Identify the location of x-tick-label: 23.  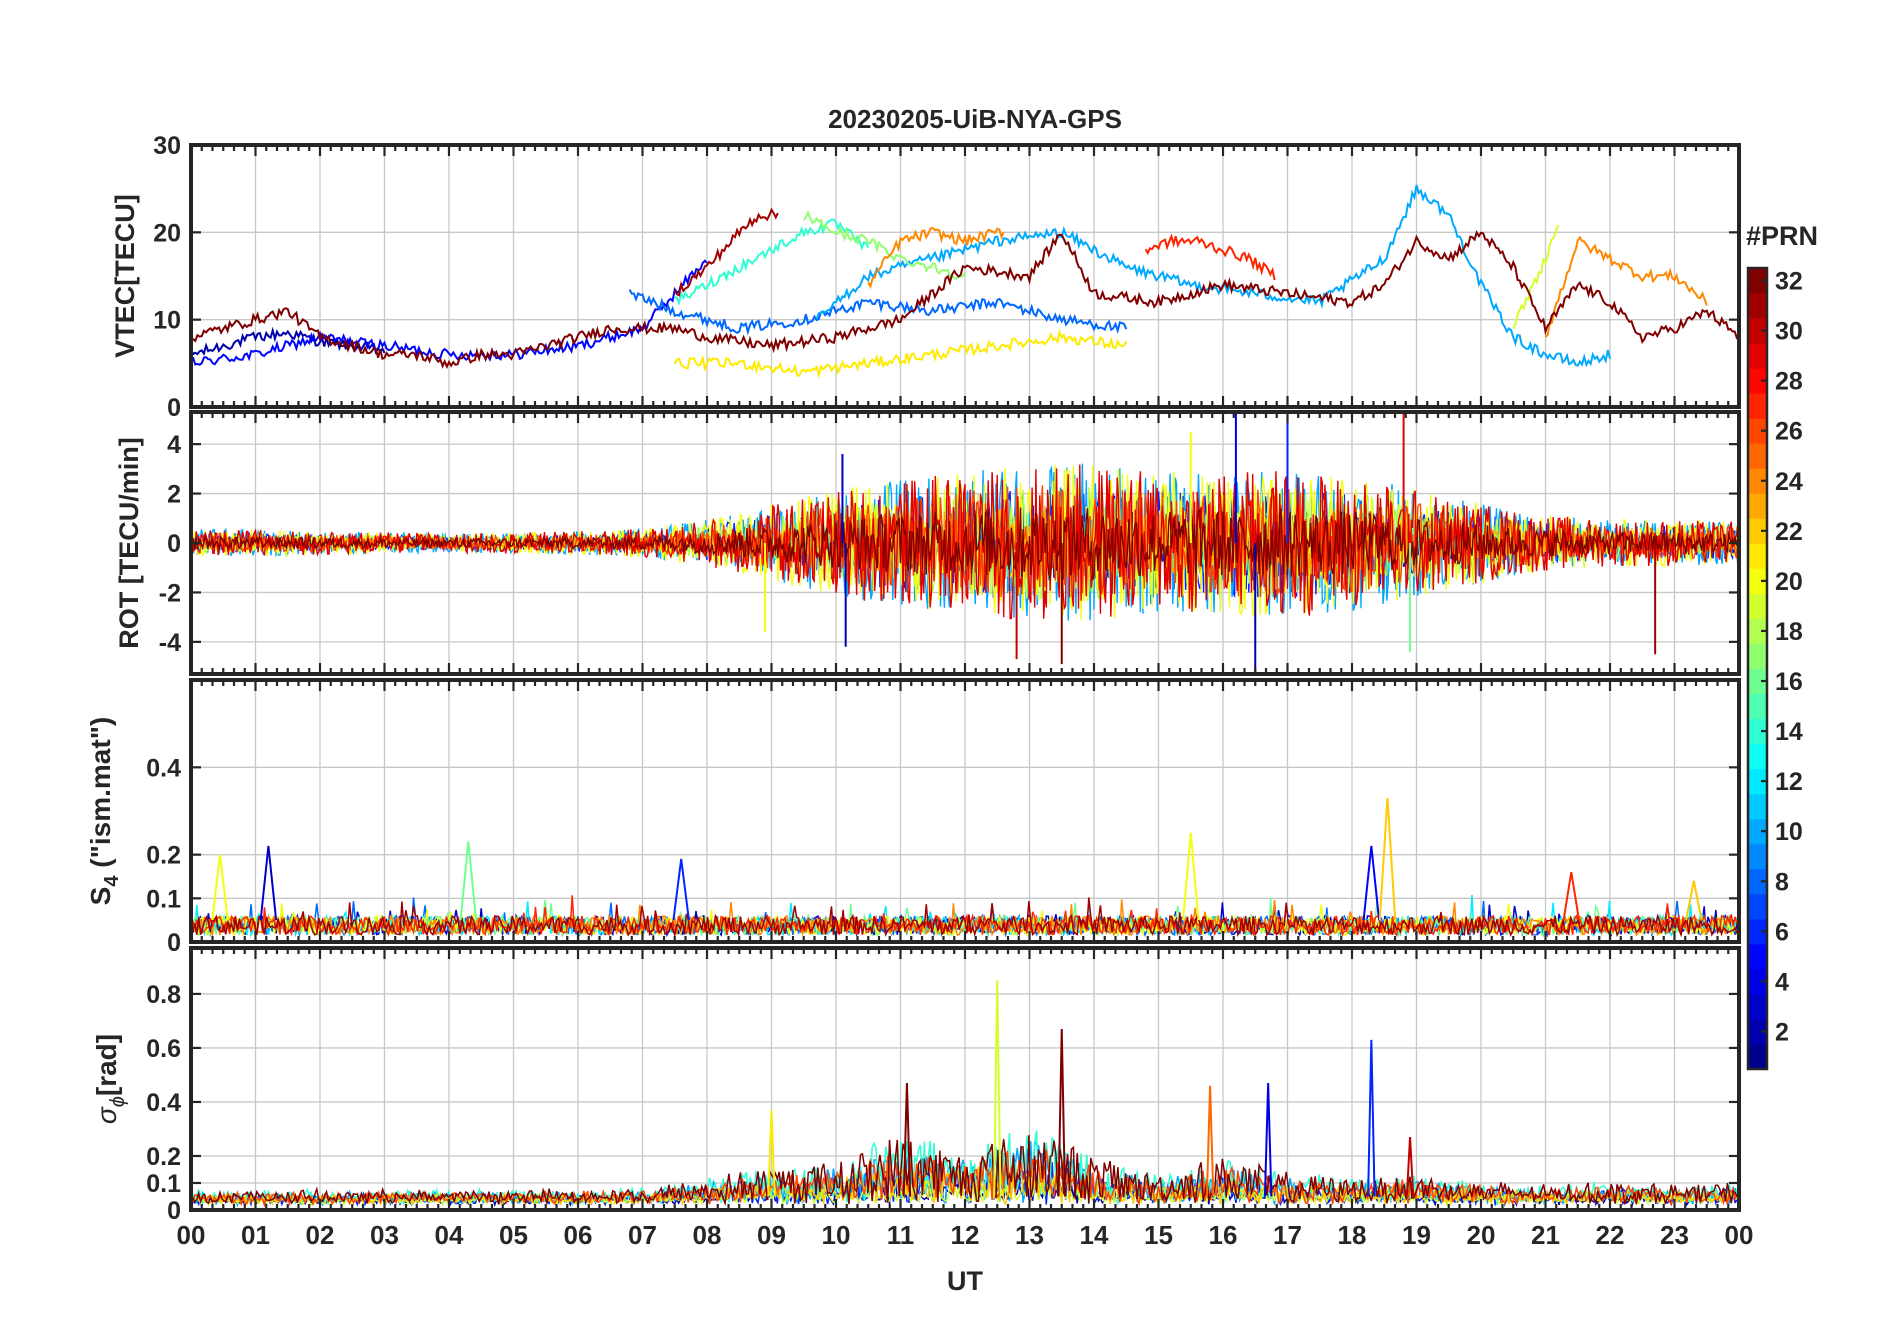
(1674, 1235).